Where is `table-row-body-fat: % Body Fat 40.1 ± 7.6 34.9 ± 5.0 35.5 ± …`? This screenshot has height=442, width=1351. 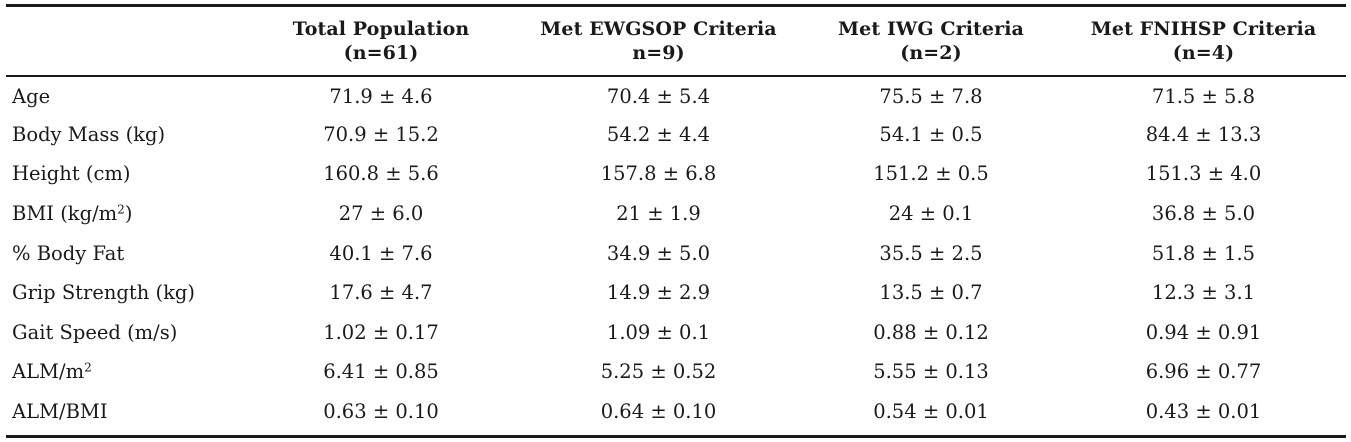
table-row-body-fat: % Body Fat 40.1 ± 7.6 34.9 ± 5.0 35.5 ± … is located at coordinates (676, 253).